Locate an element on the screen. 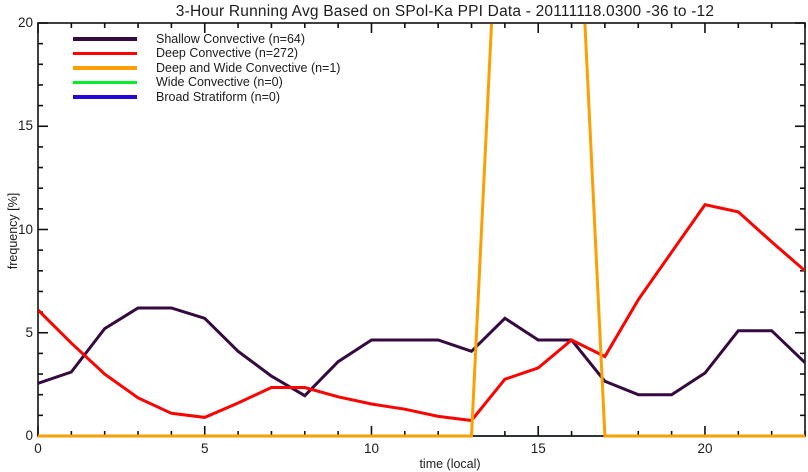 The image size is (808, 472). legend-item-shallow_convective: Shallow Convective (n=64) is located at coordinates (206, 39).